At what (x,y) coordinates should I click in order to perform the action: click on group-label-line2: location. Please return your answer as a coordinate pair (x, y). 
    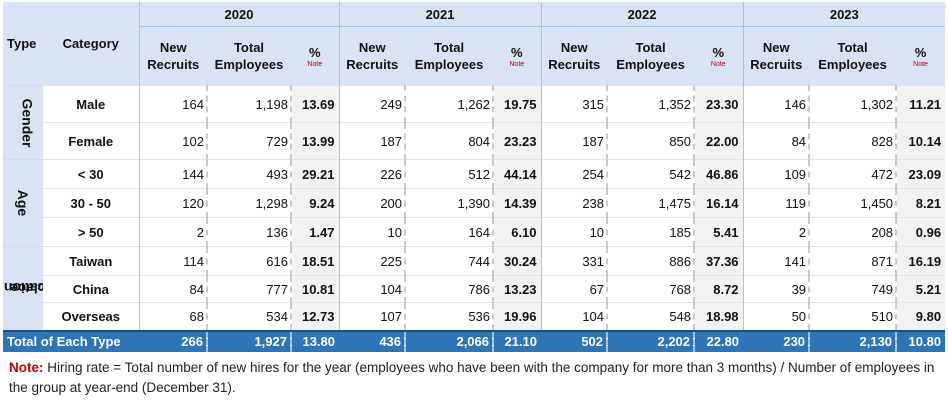
    Looking at the image, I should click on (23, 288).